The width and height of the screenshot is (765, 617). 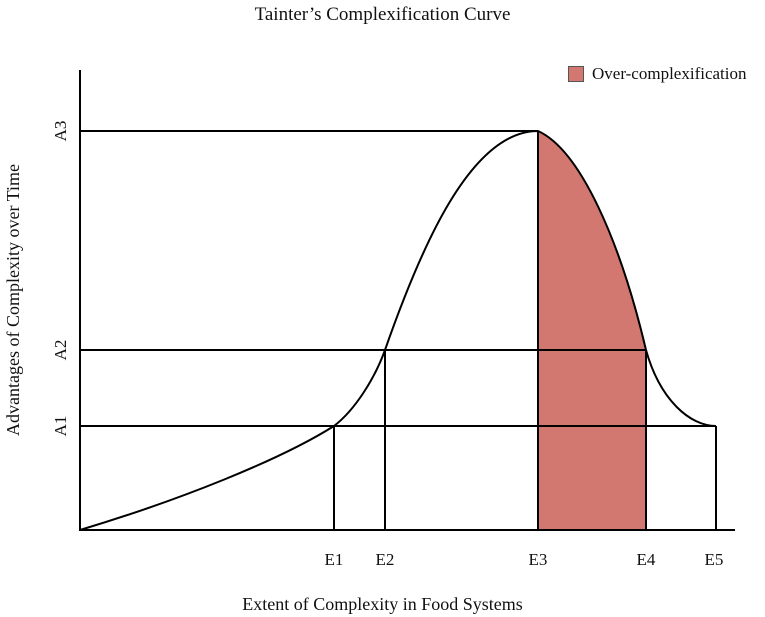 What do you see at coordinates (382, 604) in the screenshot?
I see `x-axis-label: Extent of Complexity in Food Systems` at bounding box center [382, 604].